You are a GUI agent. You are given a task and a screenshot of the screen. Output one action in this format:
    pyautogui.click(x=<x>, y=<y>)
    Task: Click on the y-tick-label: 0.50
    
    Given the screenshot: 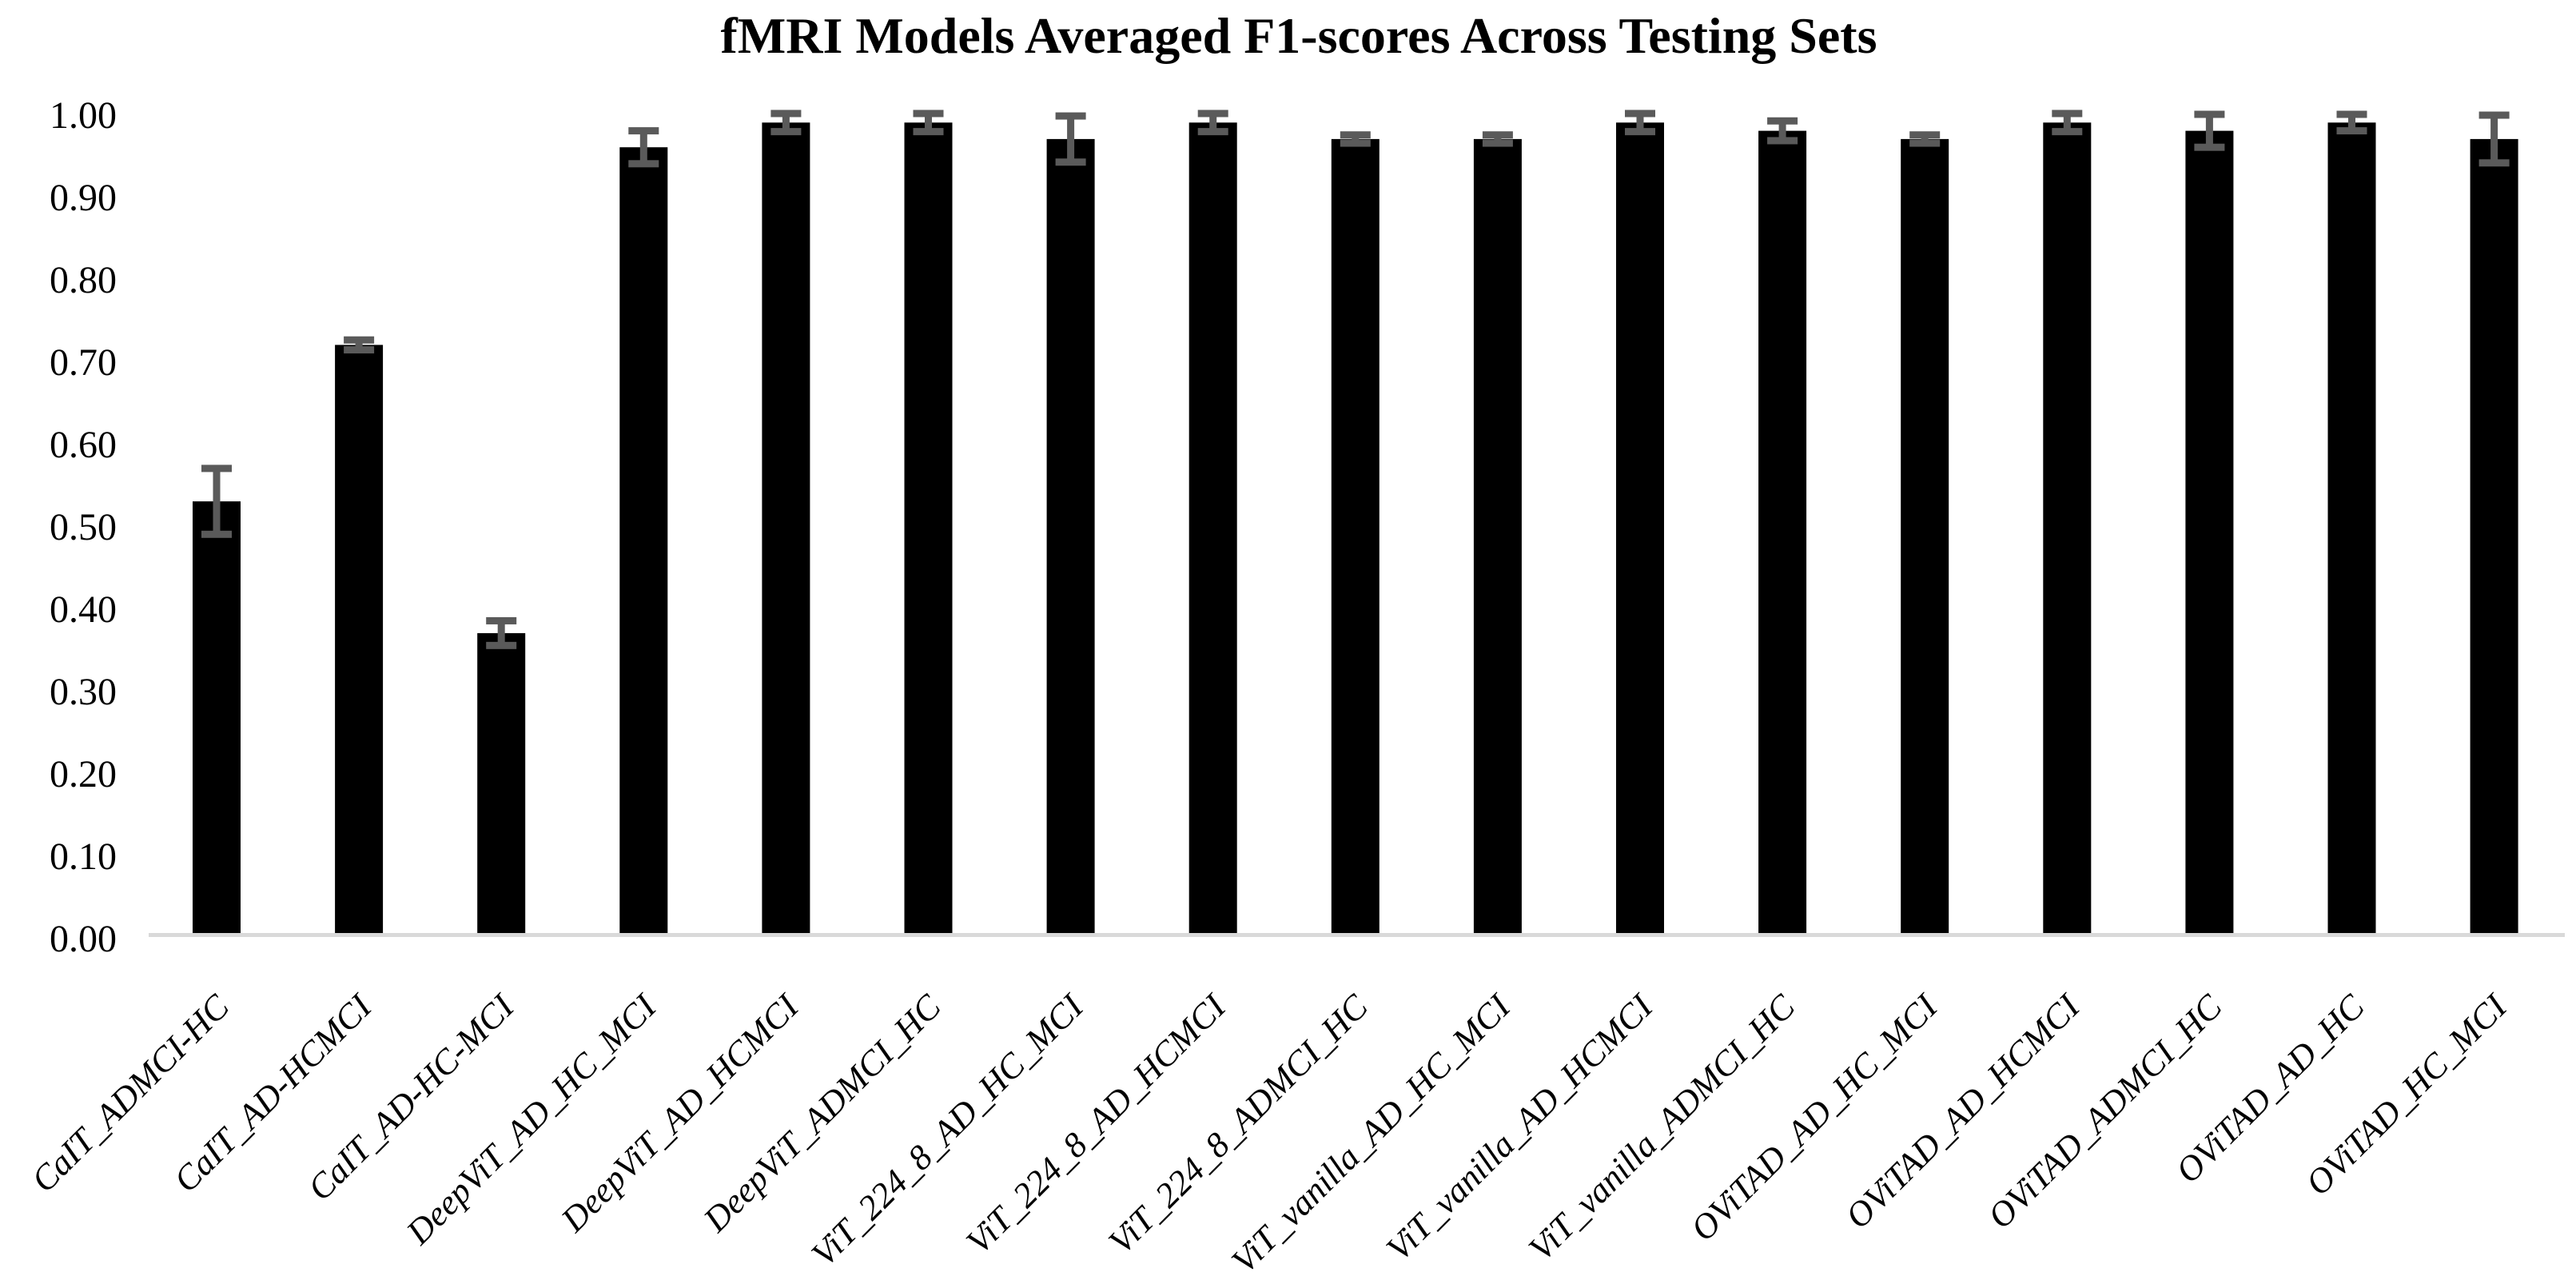 What is the action you would take?
    pyautogui.click(x=83, y=527)
    